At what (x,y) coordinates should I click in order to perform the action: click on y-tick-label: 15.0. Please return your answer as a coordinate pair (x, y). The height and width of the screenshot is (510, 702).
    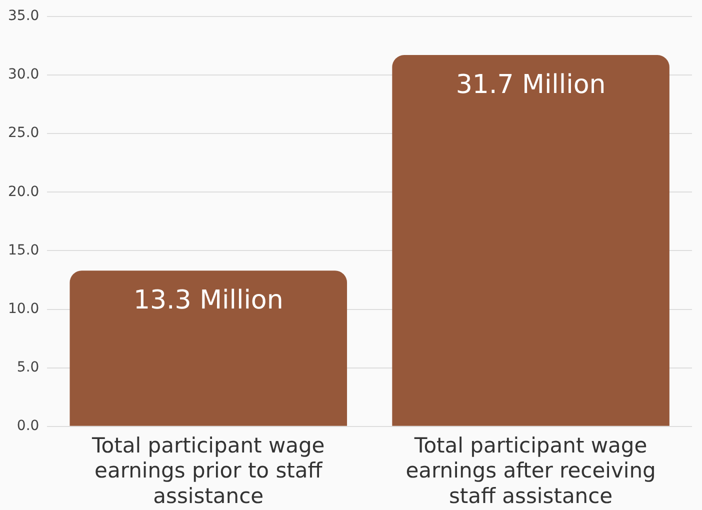
    Looking at the image, I should click on (24, 250).